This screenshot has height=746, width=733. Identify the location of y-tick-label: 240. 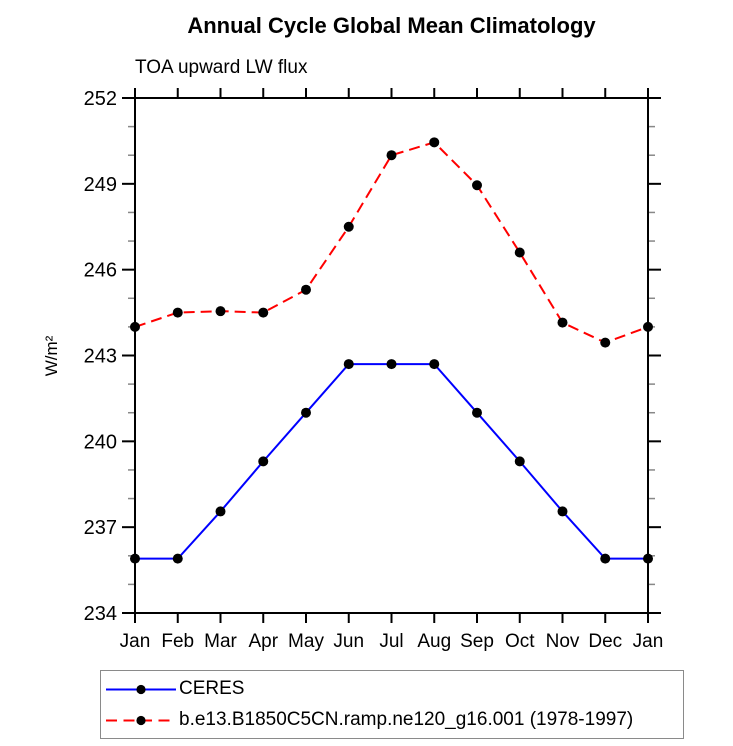
(100, 442).